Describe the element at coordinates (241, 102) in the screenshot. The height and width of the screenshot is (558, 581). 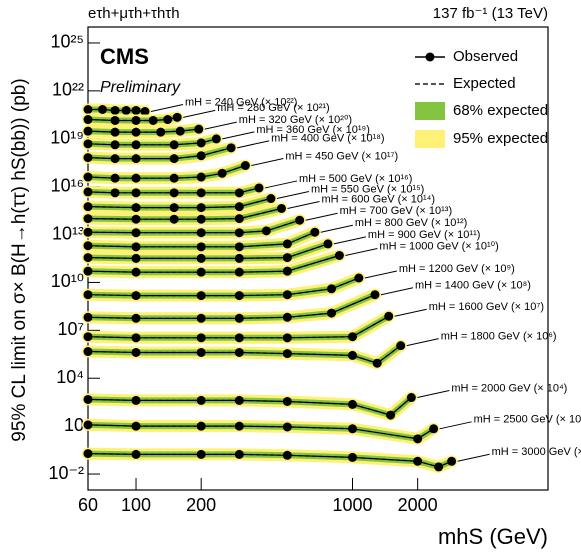
I see `curve-label: mH = 240 GeV (× 10²²)` at that location.